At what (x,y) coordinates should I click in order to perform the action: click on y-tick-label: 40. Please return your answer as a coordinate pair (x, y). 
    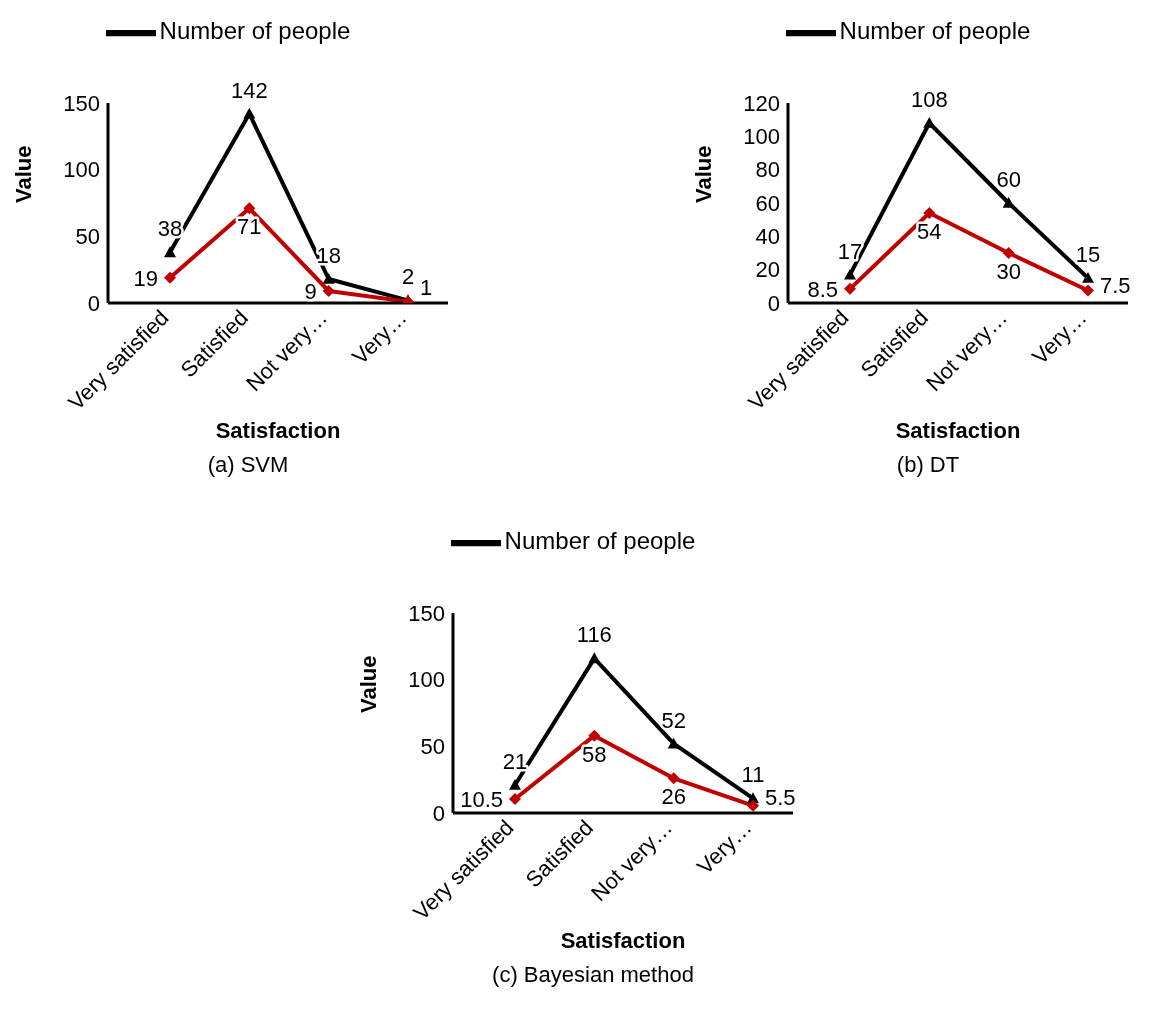
    Looking at the image, I should click on (767, 237).